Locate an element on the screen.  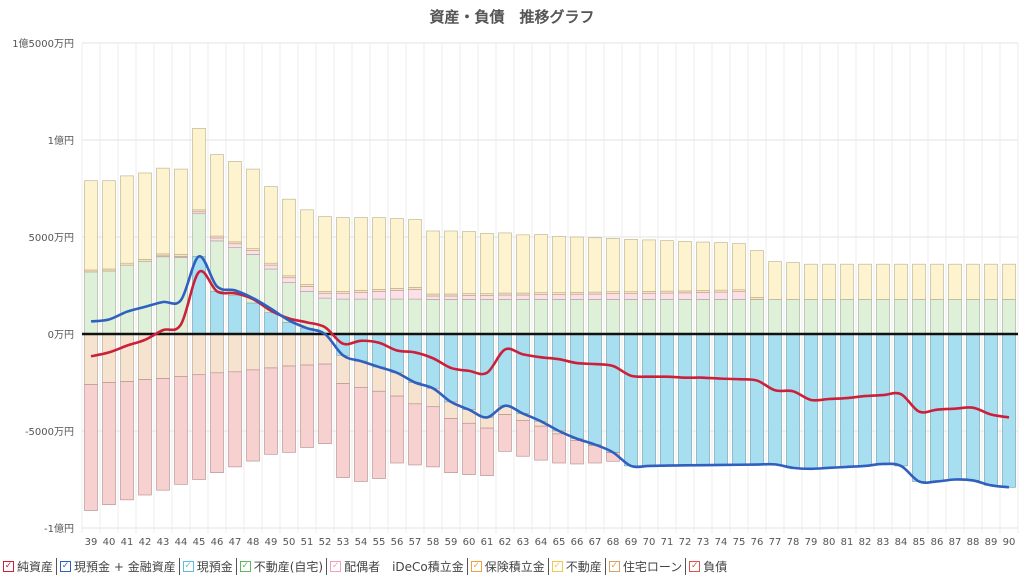
legend-item: ✓ 現預金 is located at coordinates (207, 566).